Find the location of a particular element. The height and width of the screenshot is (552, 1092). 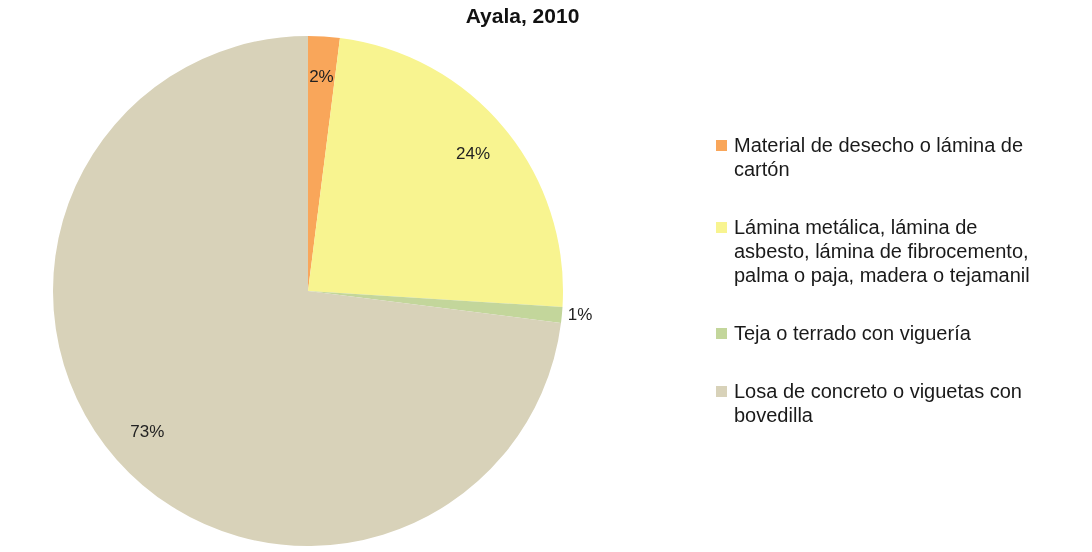

data-label: 2% is located at coordinates (321, 76).